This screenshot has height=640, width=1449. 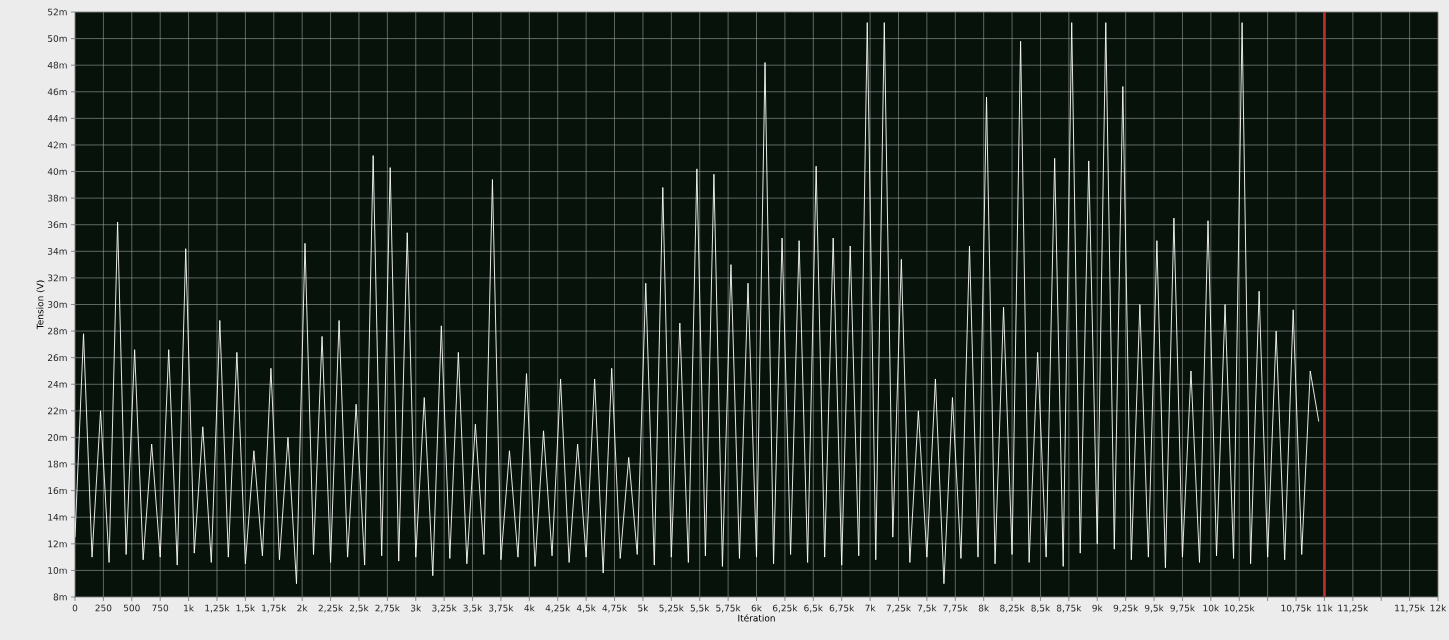 I want to click on y-tick-label: 48m, so click(x=57, y=65).